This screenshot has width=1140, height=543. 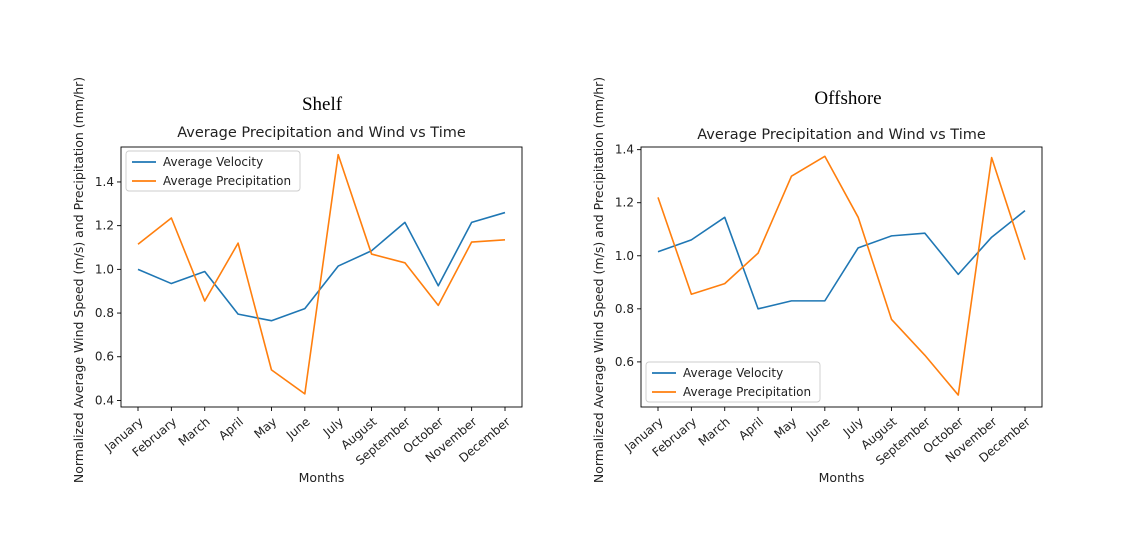 I want to click on panel-title-offshore: Offshore, so click(x=847, y=98).